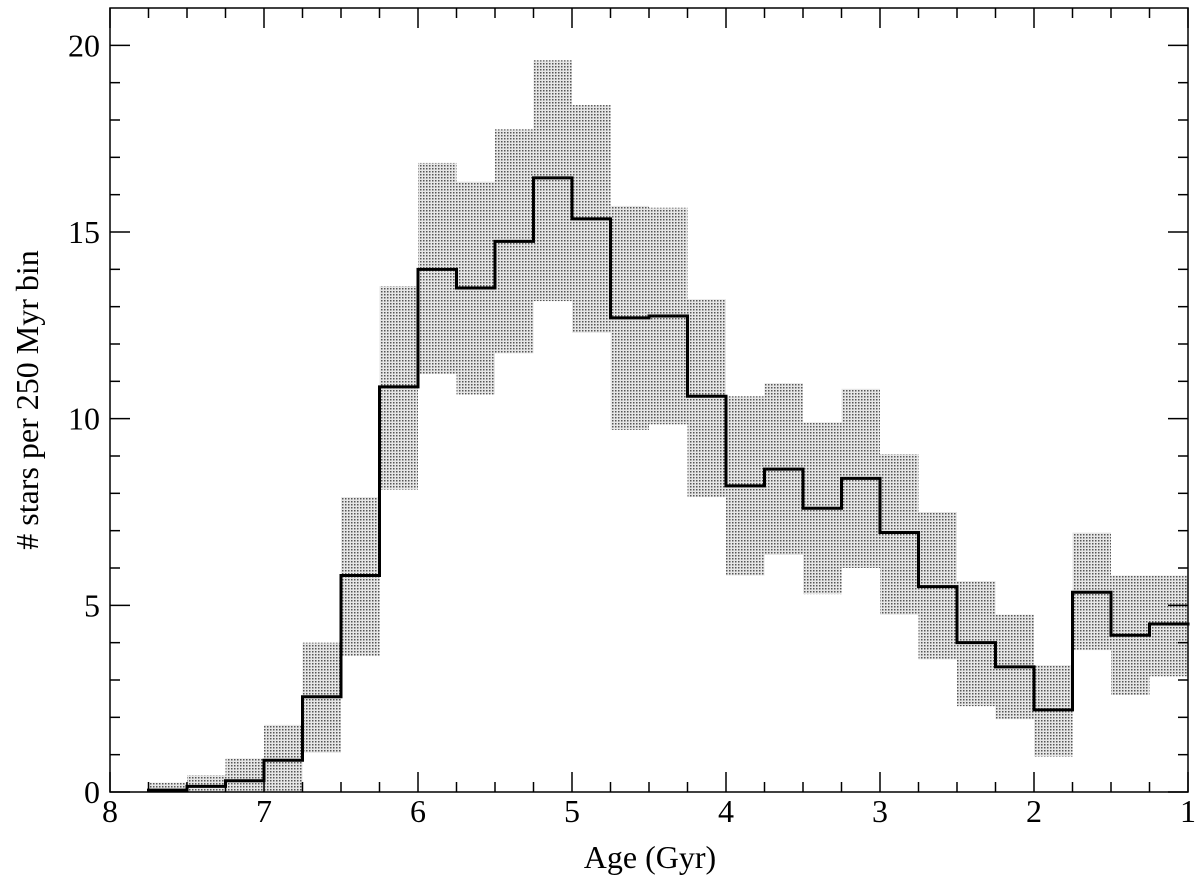  Describe the element at coordinates (418, 811) in the screenshot. I see `x-tick-label: 6` at that location.